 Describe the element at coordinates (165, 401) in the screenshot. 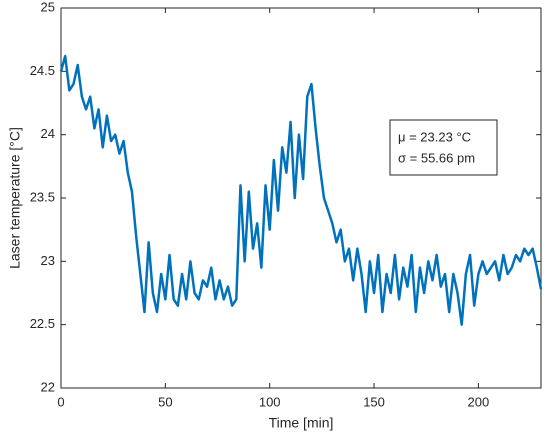

I see `x-tick-label: 50` at that location.